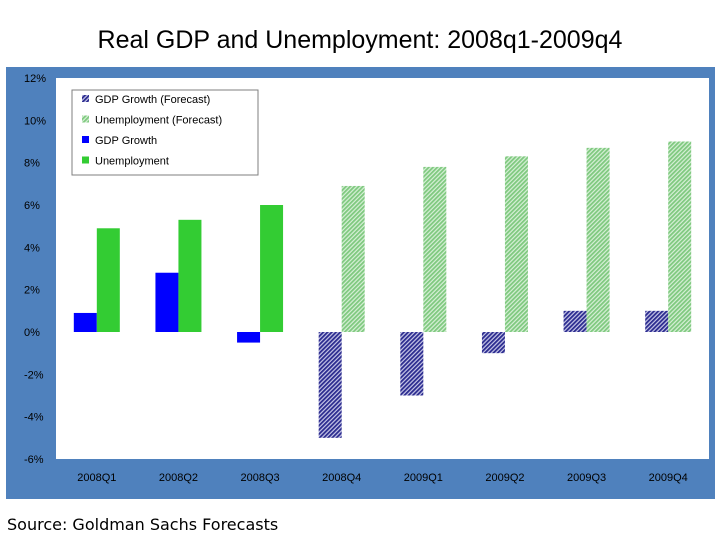 Image resolution: width=720 pixels, height=540 pixels. Describe the element at coordinates (34, 418) in the screenshot. I see `y-tick-label: -4%` at that location.